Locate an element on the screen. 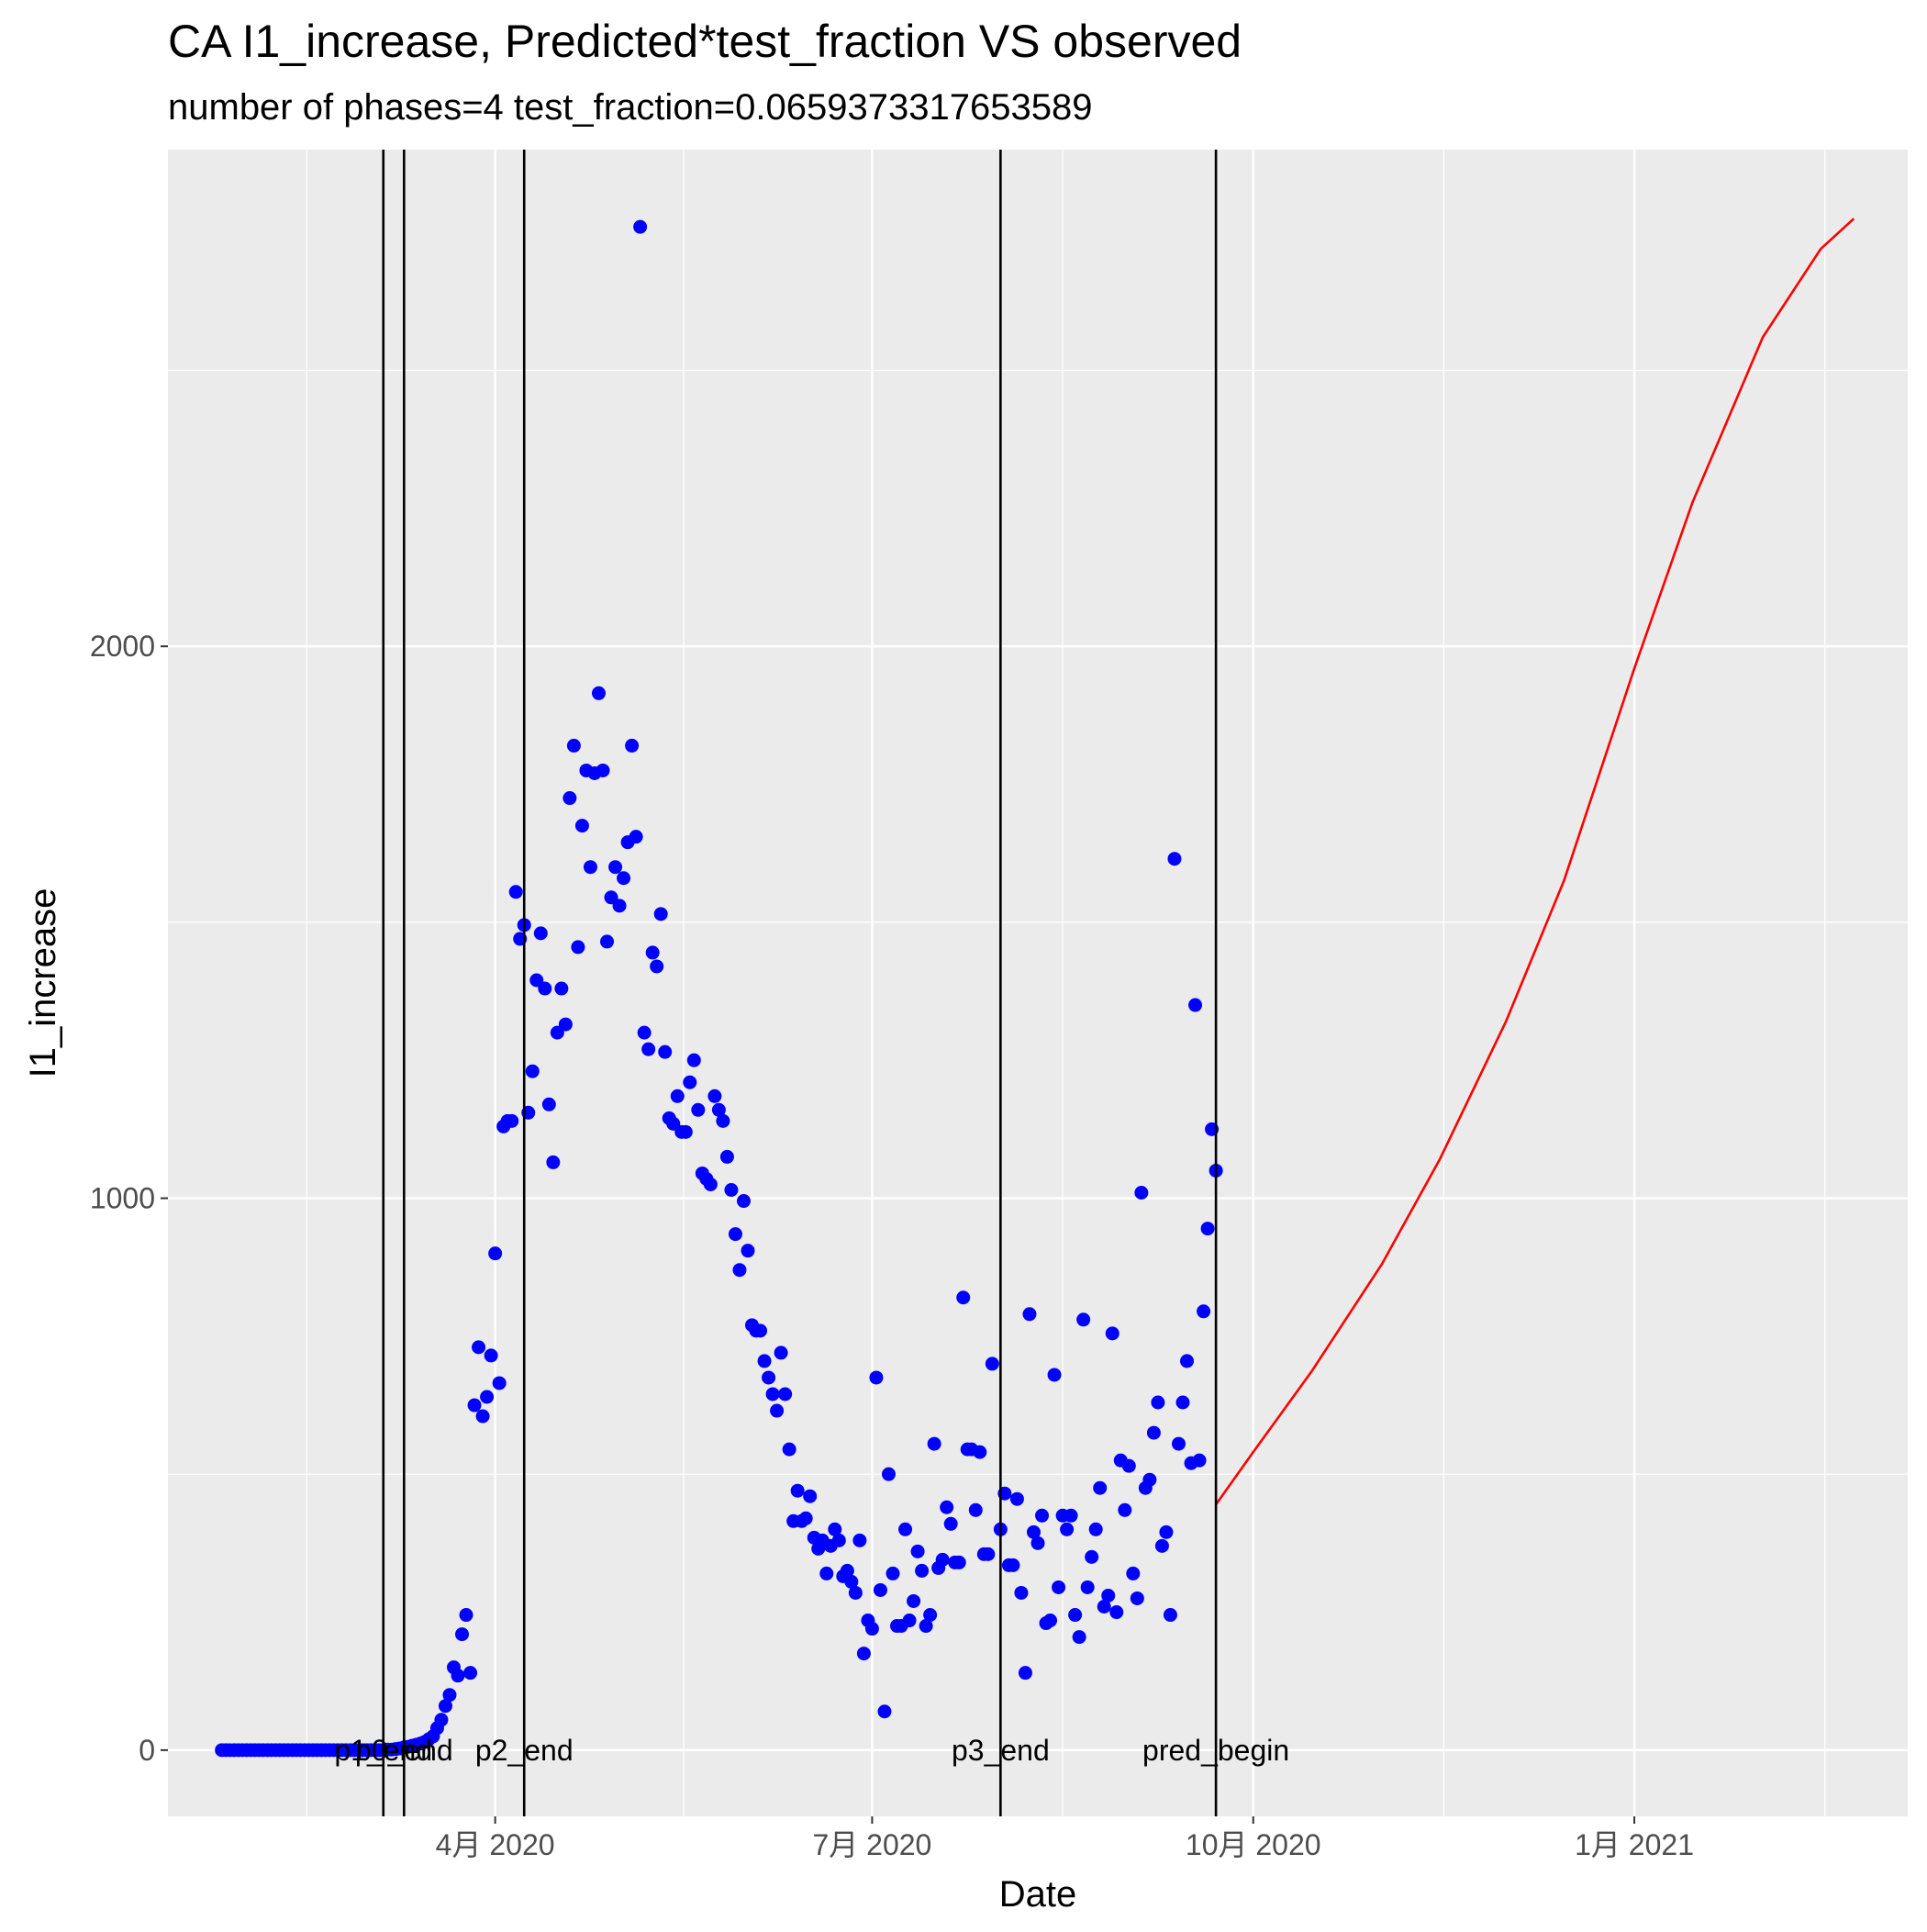 This screenshot has width=1927, height=1932. x-axis-title: Date is located at coordinates (1038, 1895).